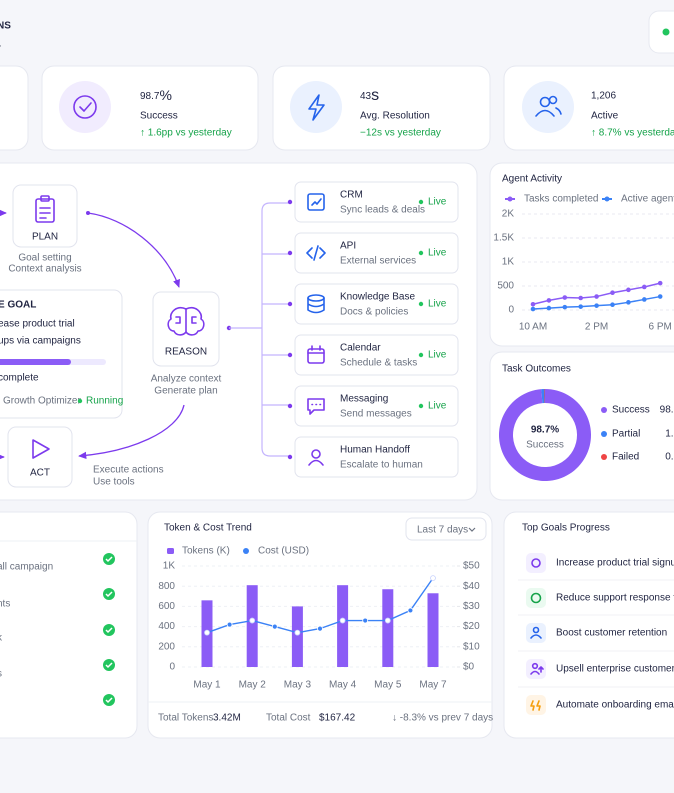 The image size is (674, 793). What do you see at coordinates (536, 369) in the screenshot?
I see `chart-title: Task Outcomes` at bounding box center [536, 369].